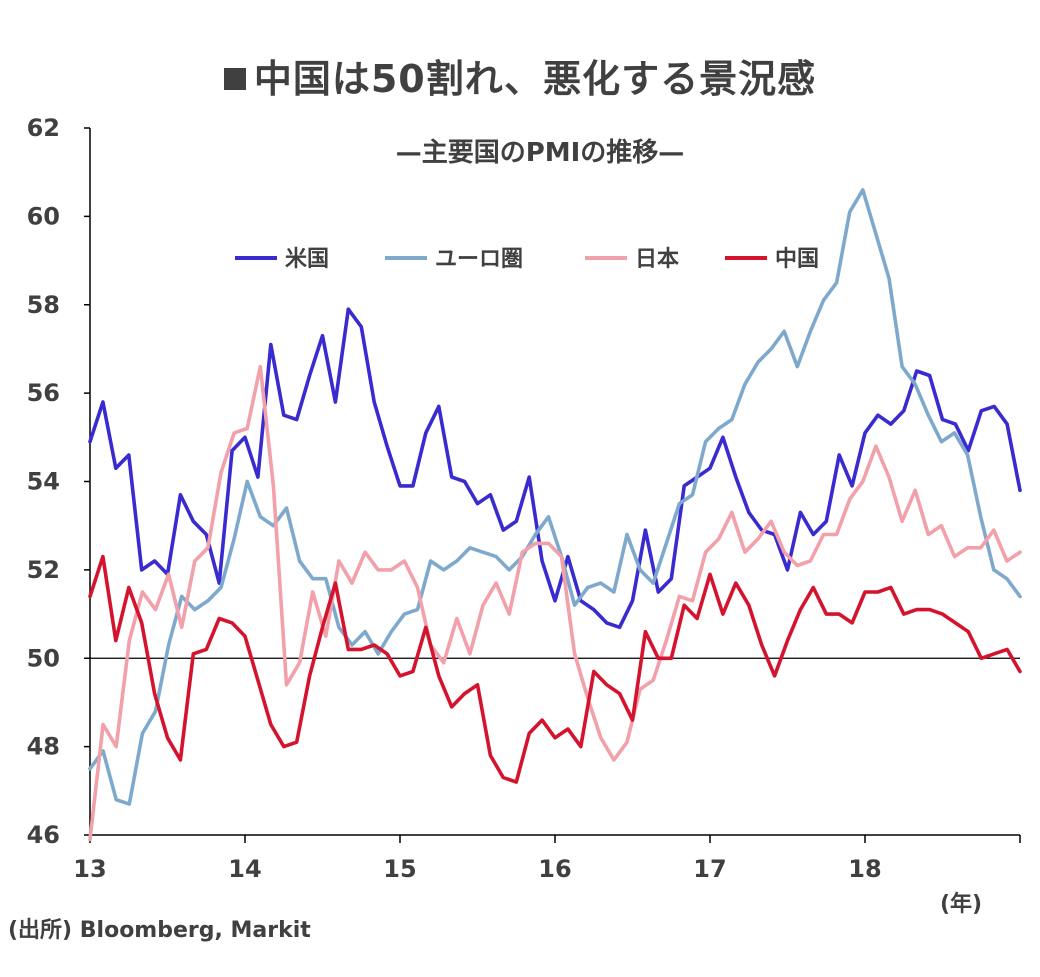 The height and width of the screenshot is (977, 1040). What do you see at coordinates (159, 930) in the screenshot?
I see `source-note: (出所) Bloomberg, Markit` at bounding box center [159, 930].